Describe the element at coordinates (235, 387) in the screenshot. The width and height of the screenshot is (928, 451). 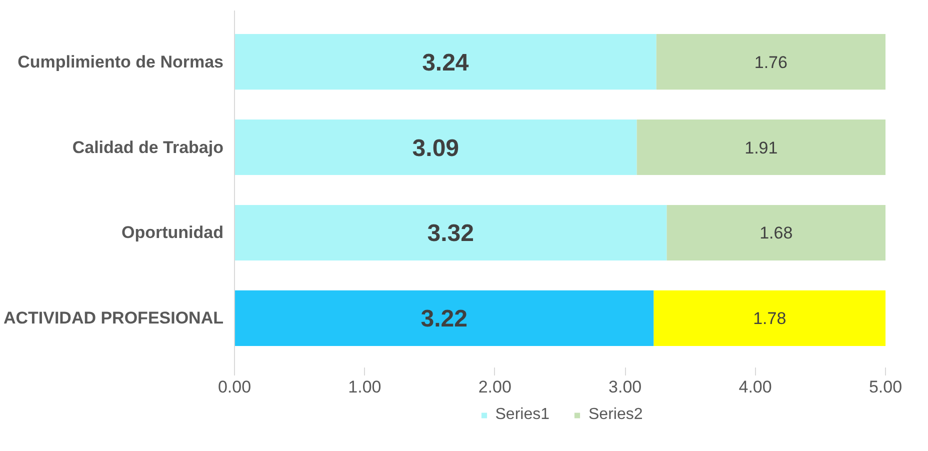
I see `x-tick-label: 0.00` at that location.